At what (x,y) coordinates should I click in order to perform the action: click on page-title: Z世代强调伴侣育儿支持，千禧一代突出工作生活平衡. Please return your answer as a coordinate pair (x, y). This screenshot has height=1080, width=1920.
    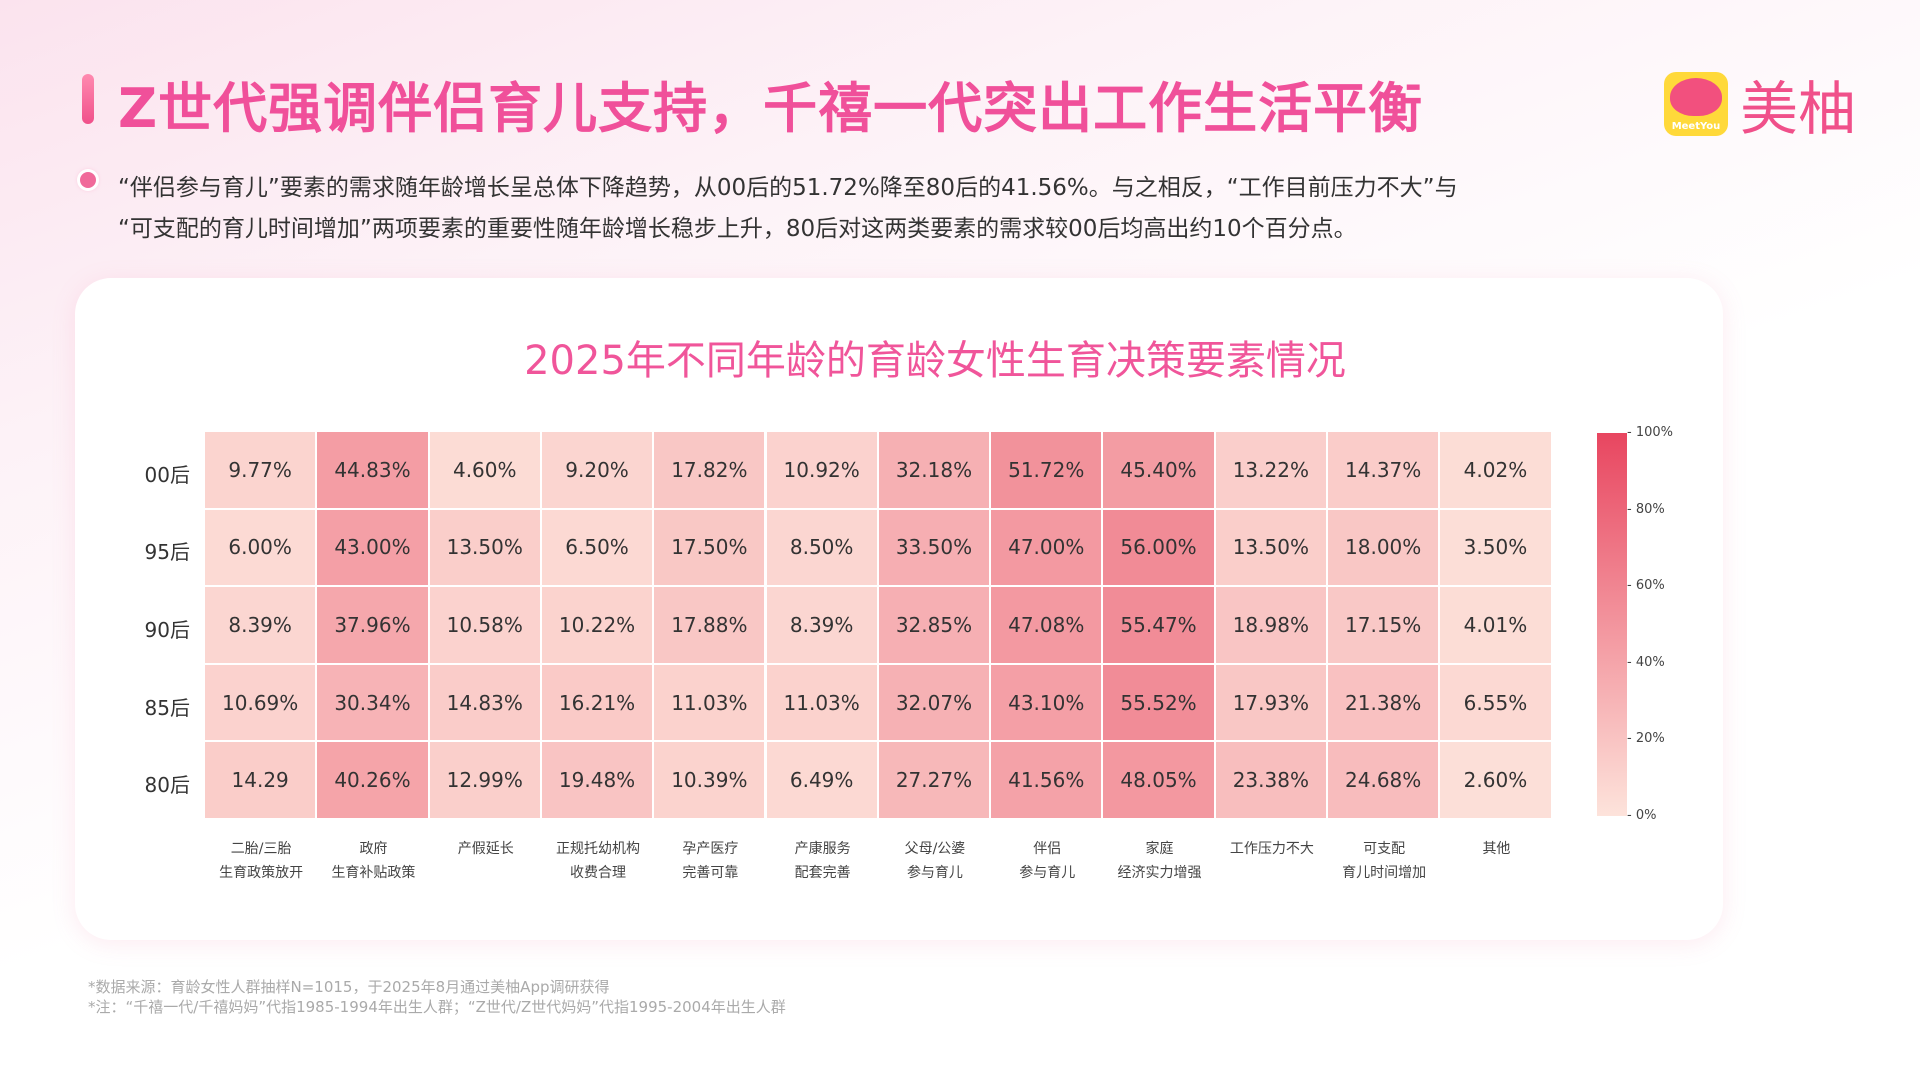
    Looking at the image, I should click on (771, 108).